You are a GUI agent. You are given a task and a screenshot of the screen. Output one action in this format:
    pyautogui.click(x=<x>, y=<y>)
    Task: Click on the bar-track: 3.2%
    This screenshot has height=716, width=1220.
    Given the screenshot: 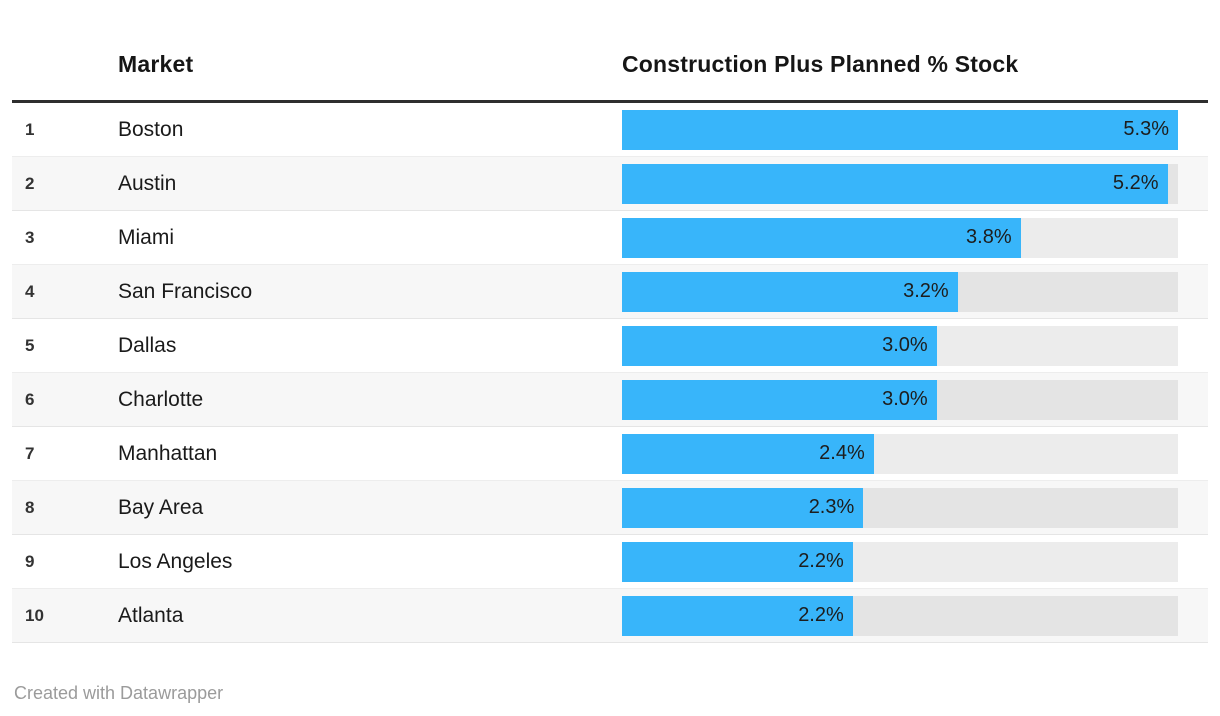 What is the action you would take?
    pyautogui.click(x=900, y=291)
    